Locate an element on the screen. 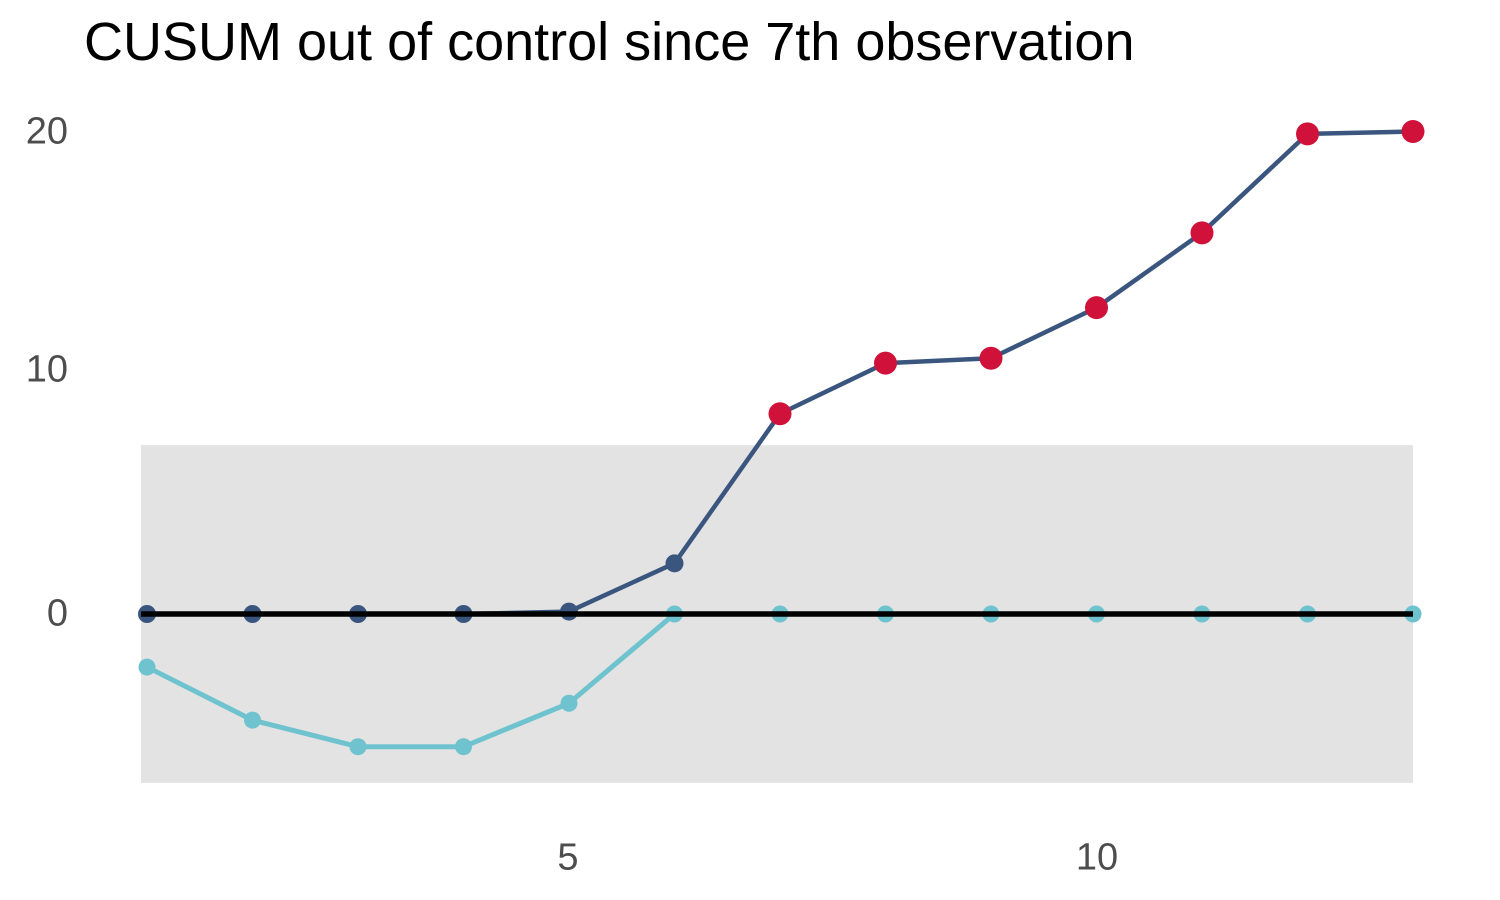  x-axis-tick-10: 10 is located at coordinates (1097, 857).